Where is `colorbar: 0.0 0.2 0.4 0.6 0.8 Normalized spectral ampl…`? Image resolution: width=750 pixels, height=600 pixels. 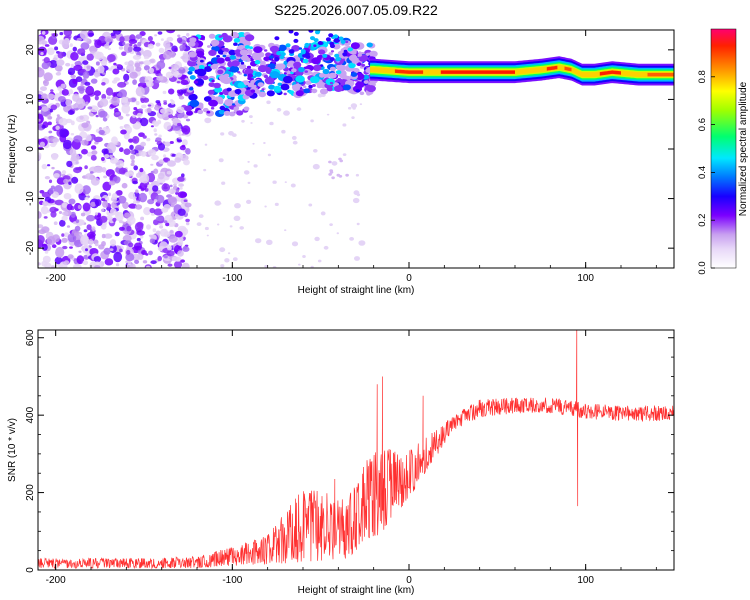
colorbar: 0.0 0.2 0.4 0.6 0.8 Normalized spectral ampl… is located at coordinates (723, 151).